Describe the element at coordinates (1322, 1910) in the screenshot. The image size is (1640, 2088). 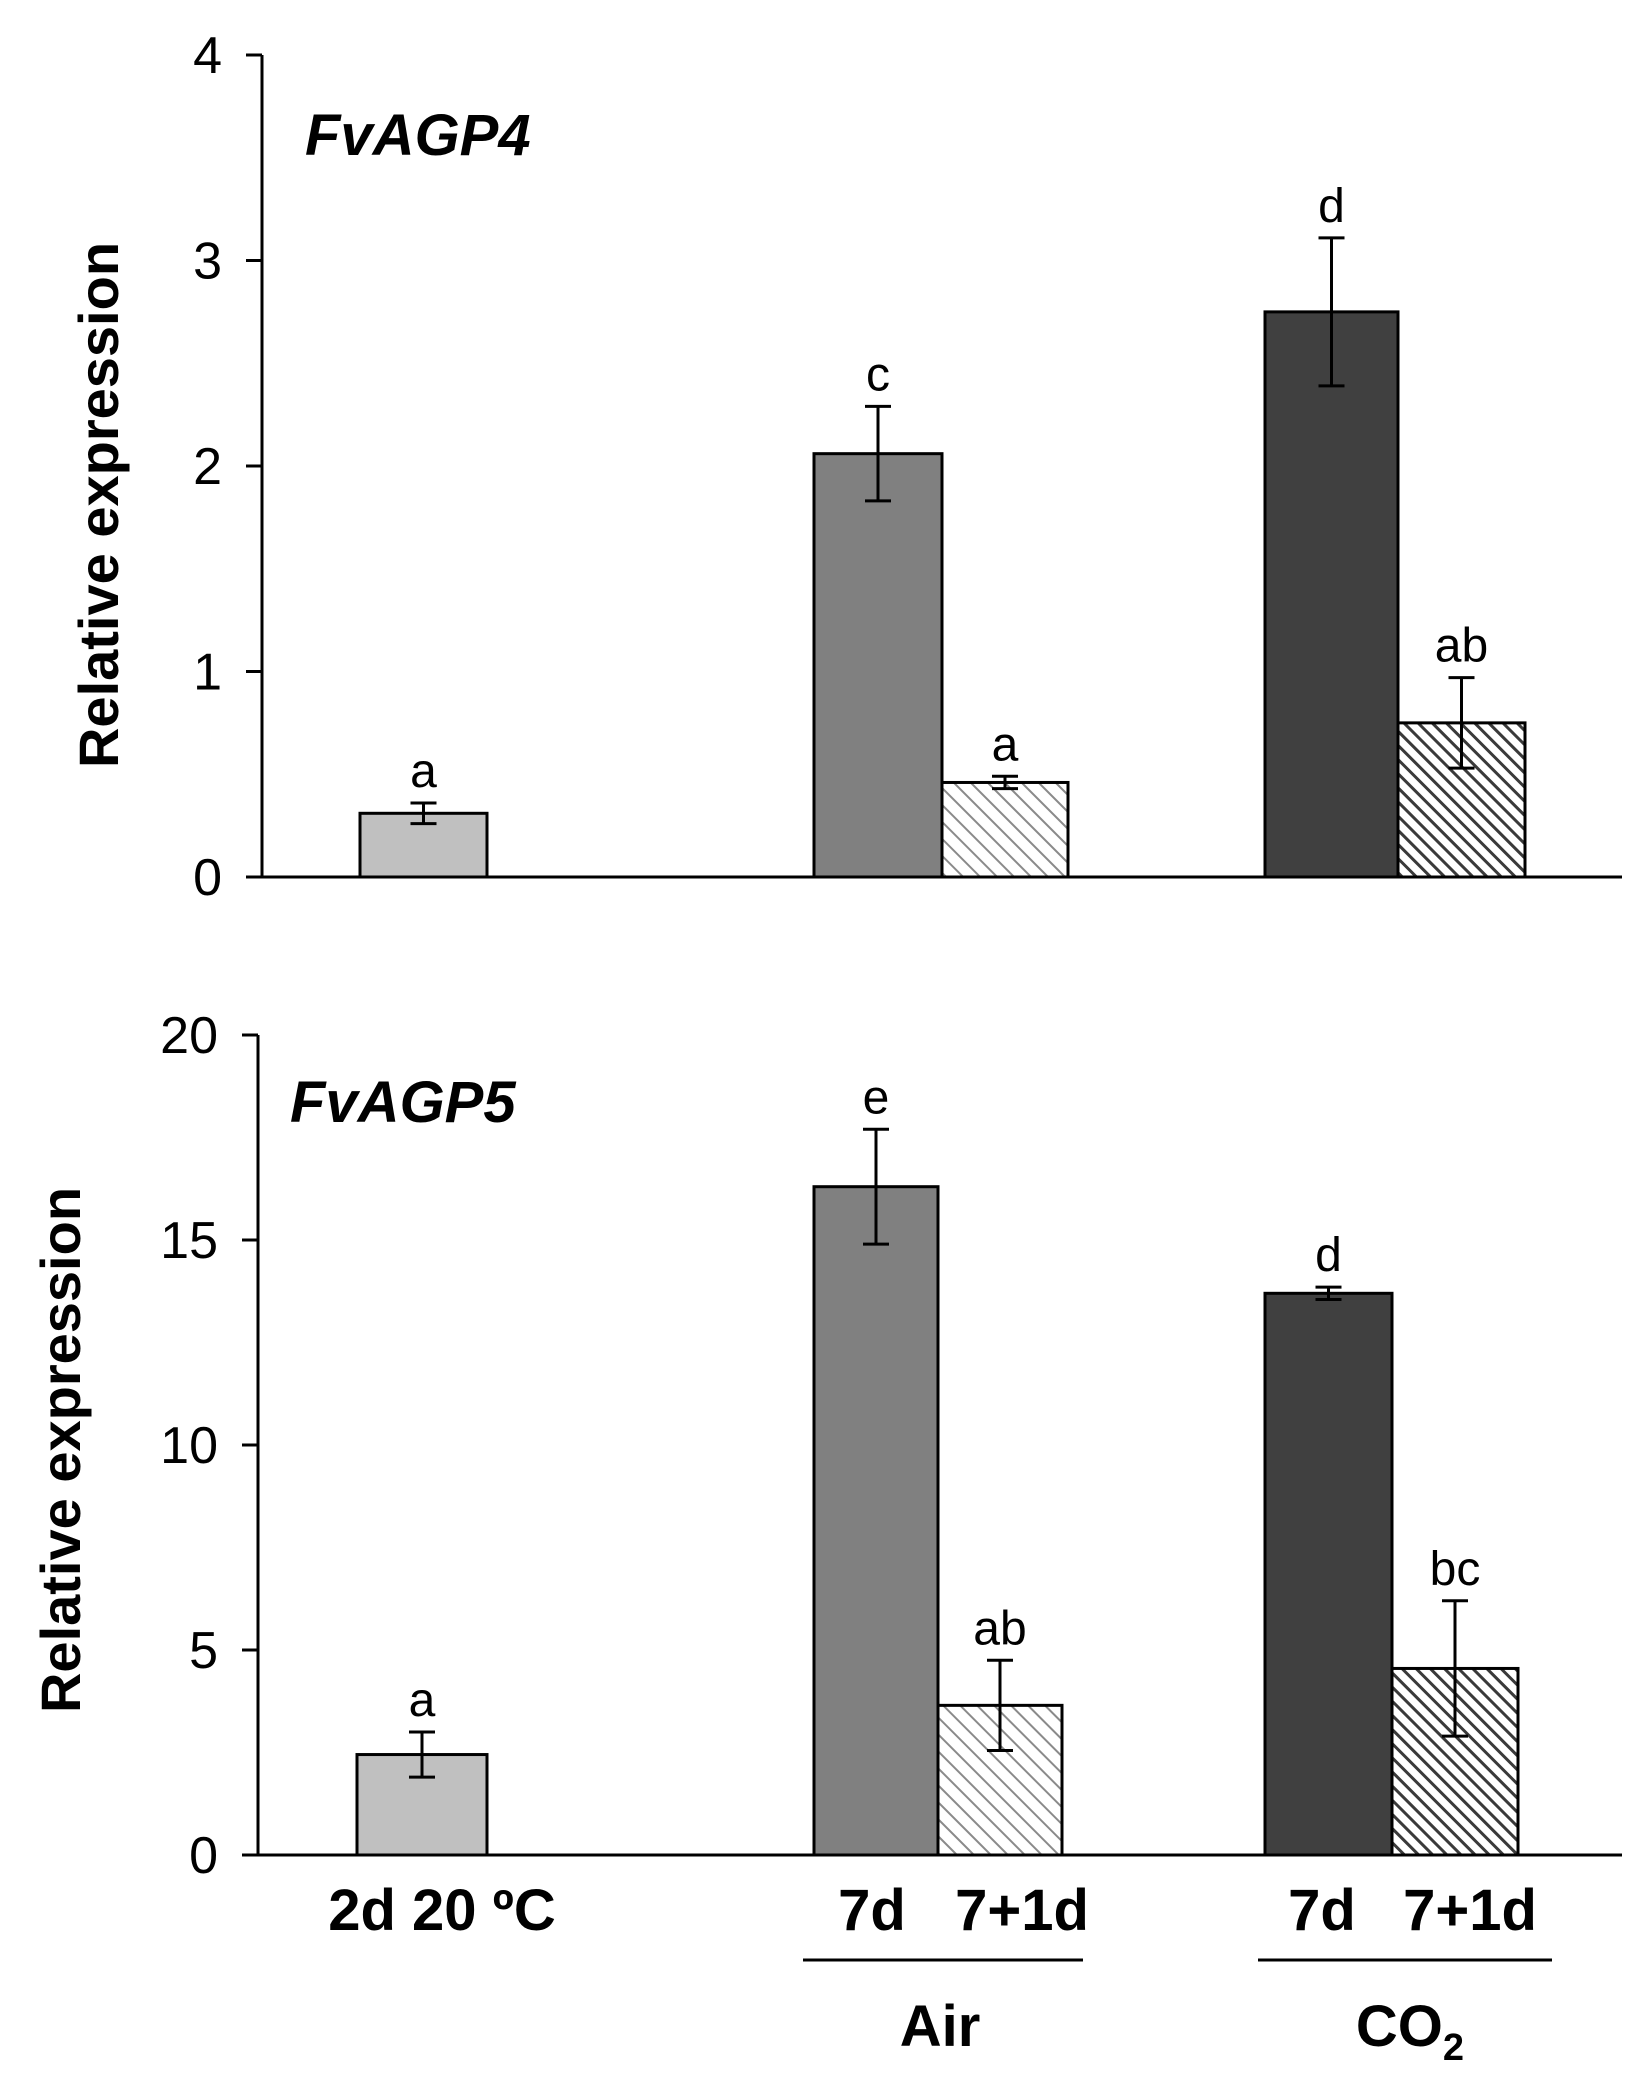
I see `x-label-co2-7d: 7d` at that location.